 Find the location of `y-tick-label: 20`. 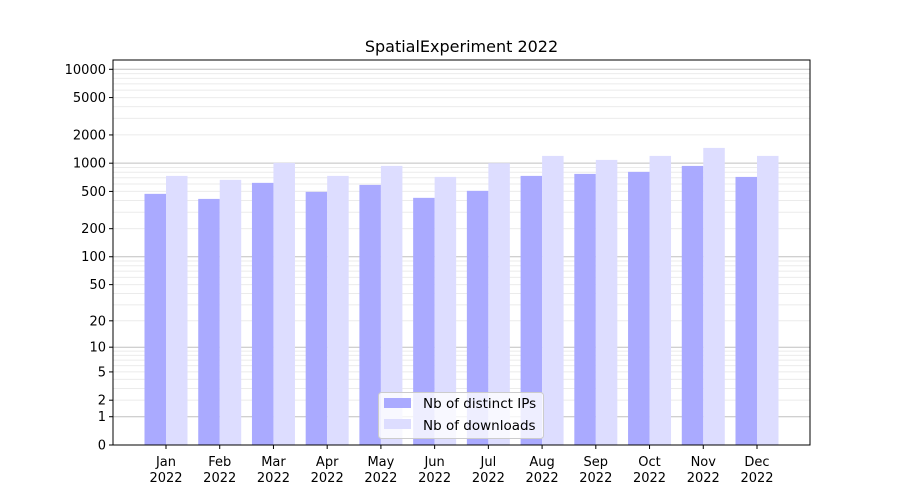

y-tick-label: 20 is located at coordinates (97, 321).